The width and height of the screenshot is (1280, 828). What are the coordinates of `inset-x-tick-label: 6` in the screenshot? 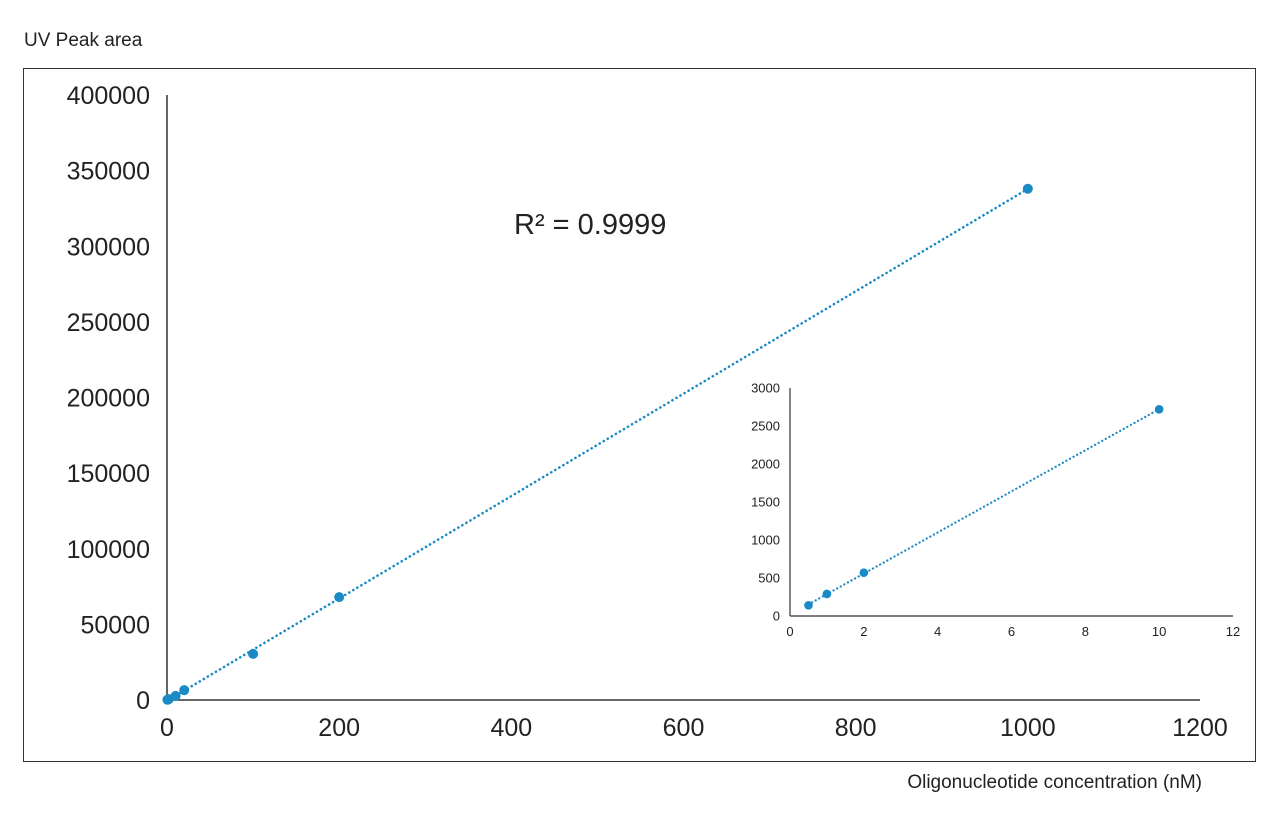 It's located at (1011, 631).